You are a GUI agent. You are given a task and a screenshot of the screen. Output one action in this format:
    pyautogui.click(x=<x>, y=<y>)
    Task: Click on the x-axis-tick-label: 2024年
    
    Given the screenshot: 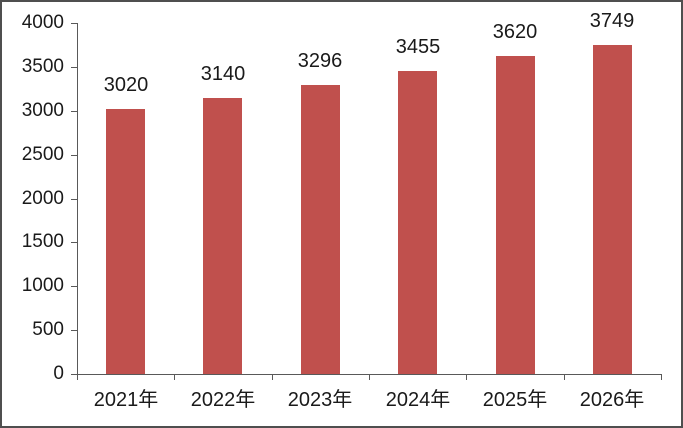 What is the action you would take?
    pyautogui.click(x=418, y=400)
    